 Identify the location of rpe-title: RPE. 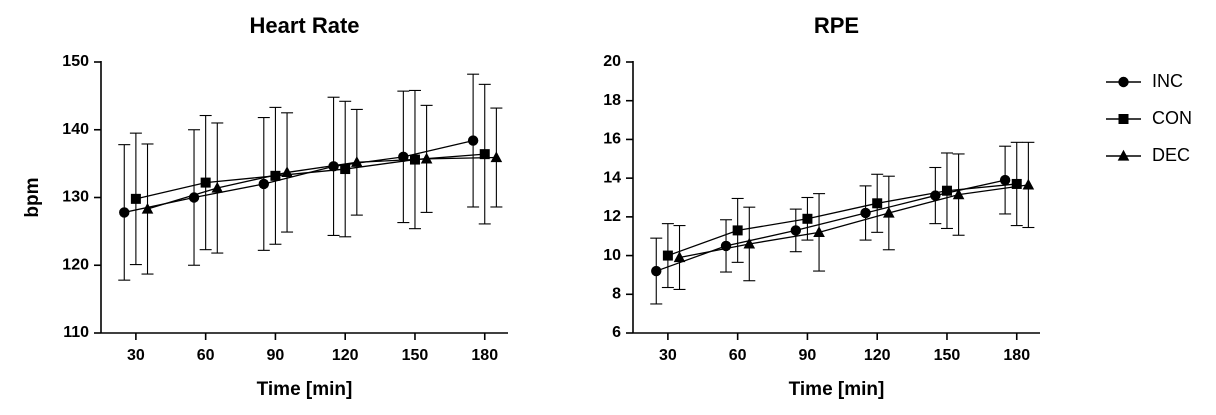
(836, 25).